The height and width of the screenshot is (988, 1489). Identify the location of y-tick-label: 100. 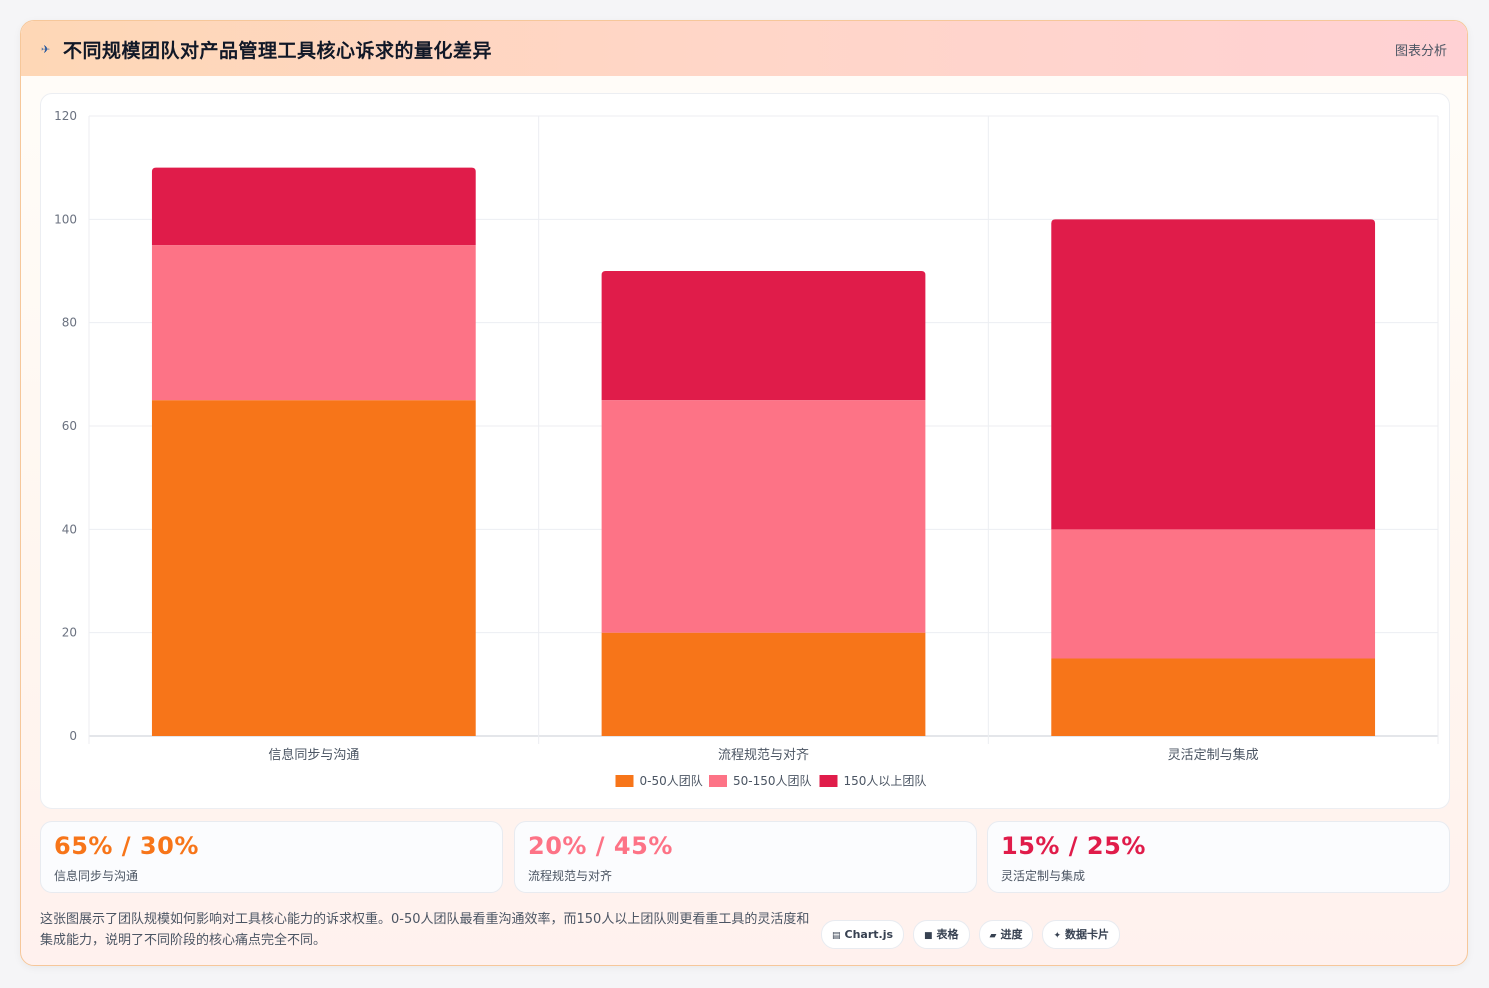
(65, 219).